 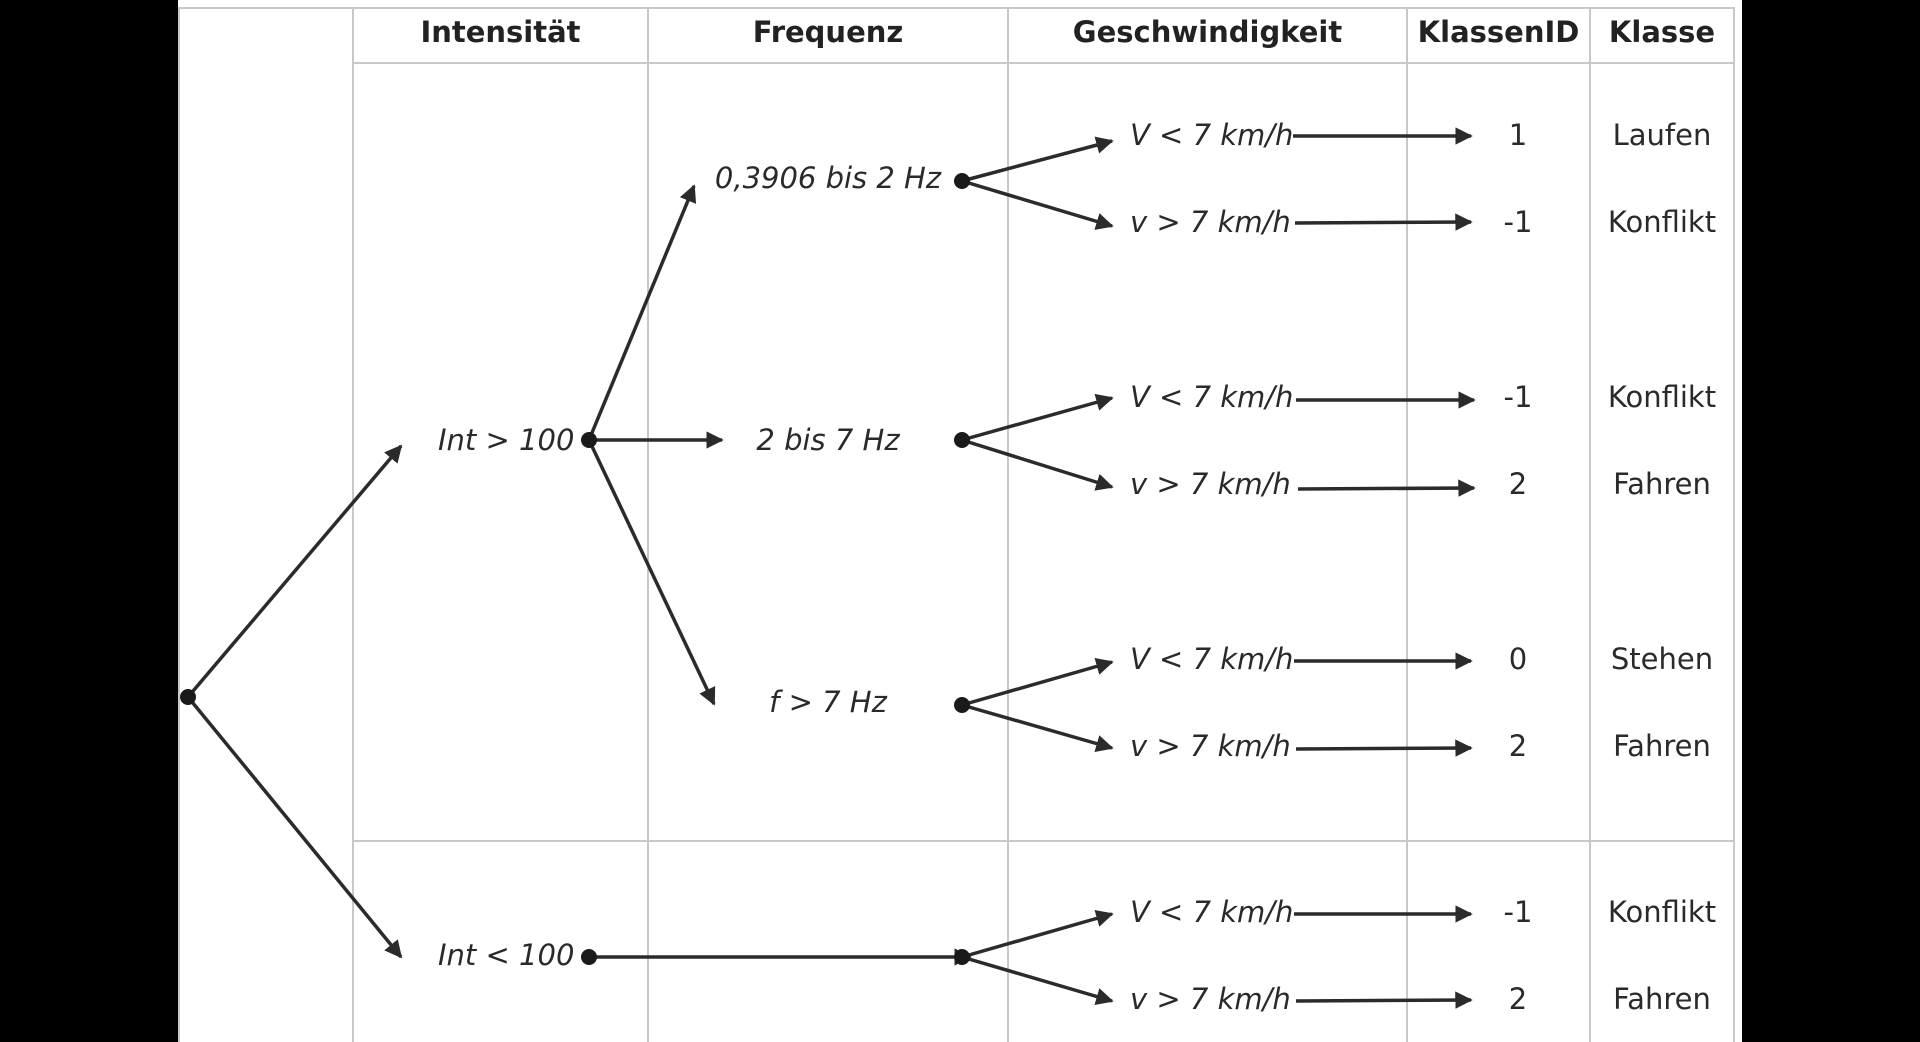 What do you see at coordinates (589, 440) in the screenshot?
I see `int-high-node` at bounding box center [589, 440].